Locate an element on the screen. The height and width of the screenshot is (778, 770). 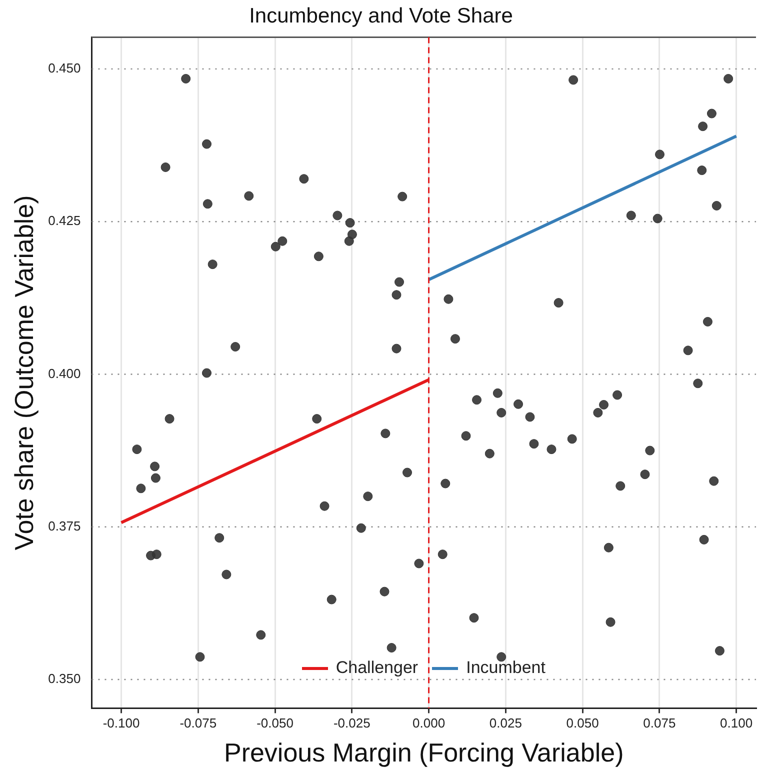
x-tick-label: -0.075 is located at coordinates (198, 723).